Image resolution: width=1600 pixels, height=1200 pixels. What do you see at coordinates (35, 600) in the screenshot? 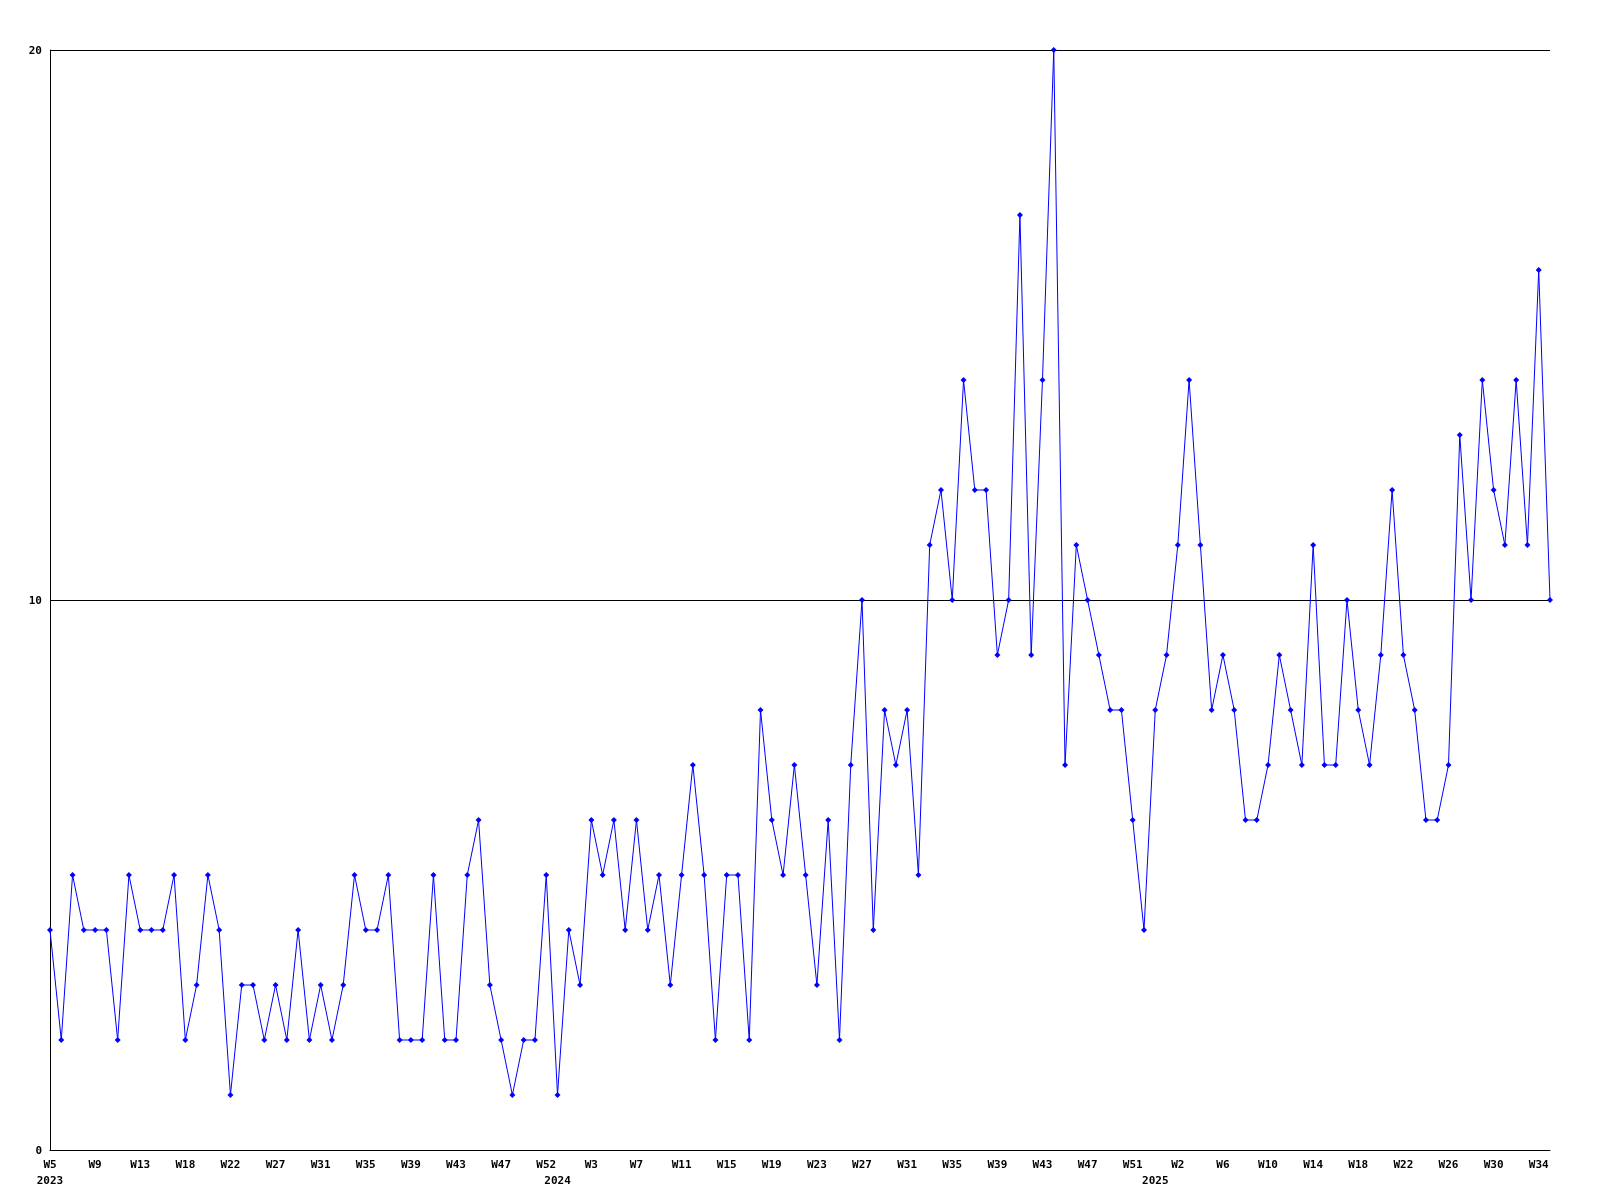
I see `y-tick-label: 10` at bounding box center [35, 600].